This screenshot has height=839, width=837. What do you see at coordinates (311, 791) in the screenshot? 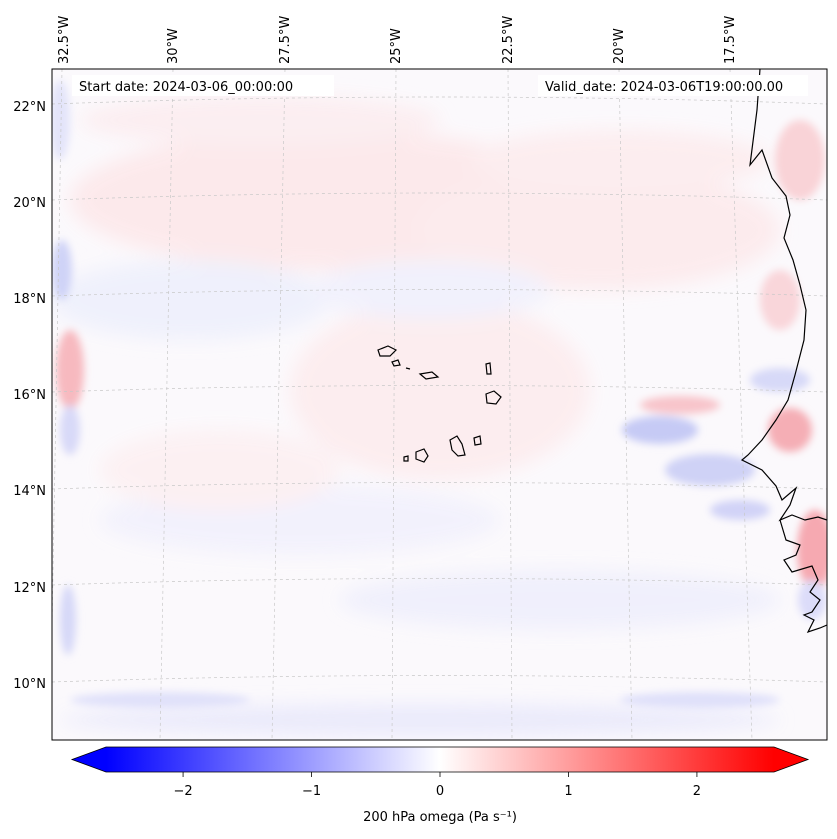
I see `colorbar-tick-label: −1` at bounding box center [311, 791].